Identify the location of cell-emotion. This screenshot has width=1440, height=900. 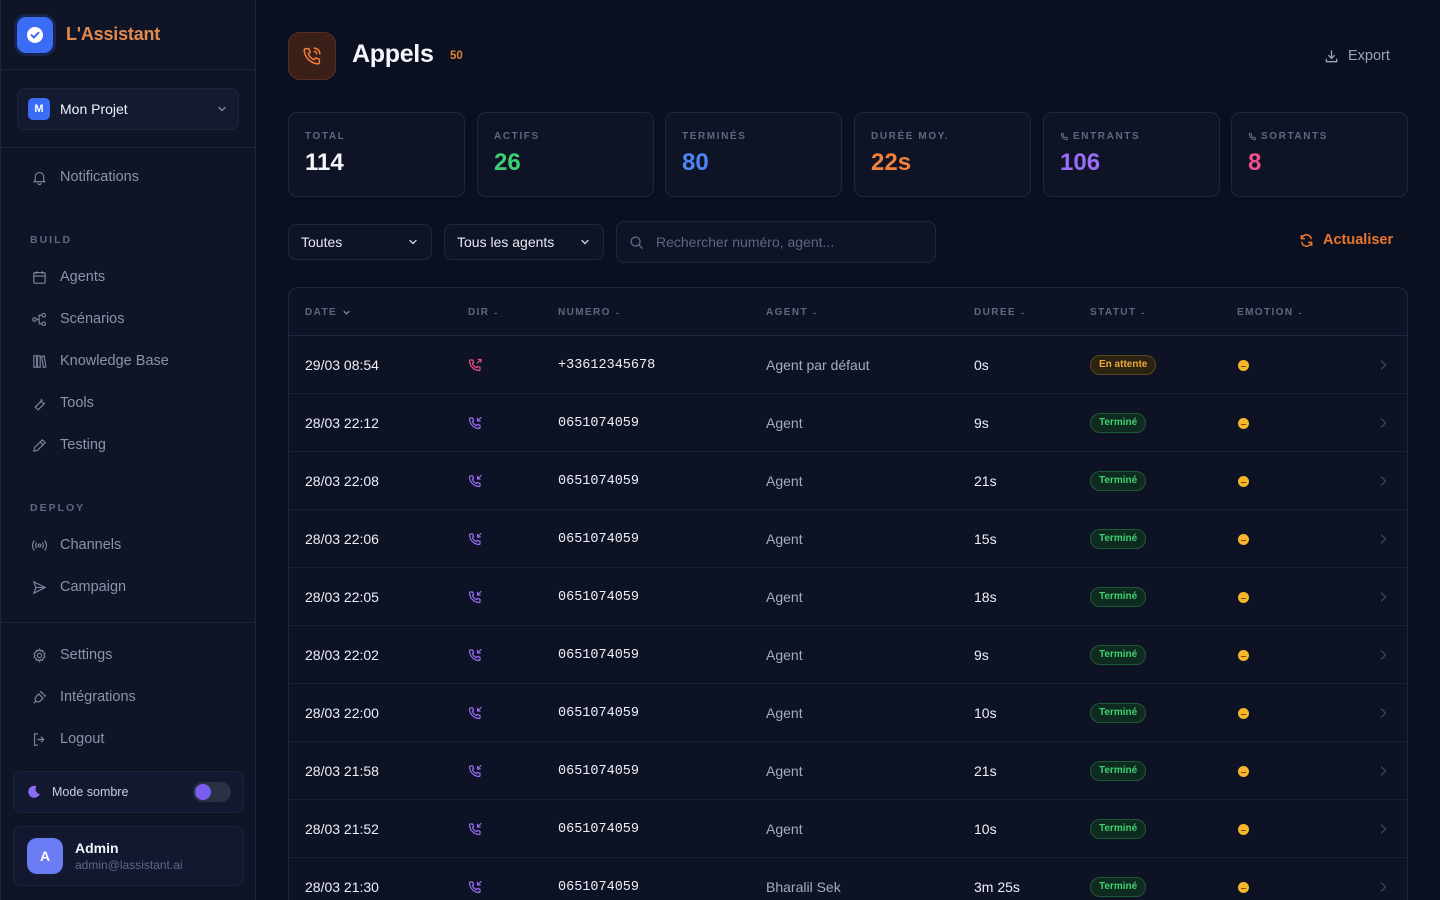
(1243, 597).